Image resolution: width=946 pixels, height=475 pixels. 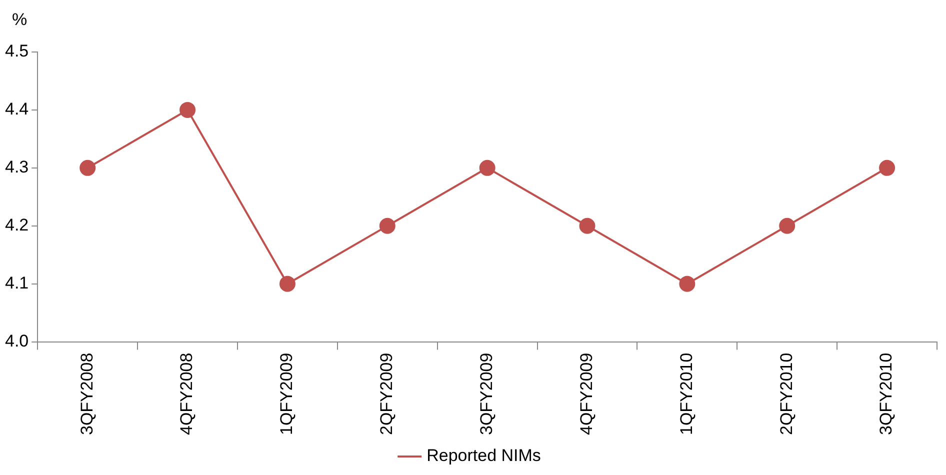 What do you see at coordinates (386, 394) in the screenshot?
I see `x-tick-label: 2QFY2009` at bounding box center [386, 394].